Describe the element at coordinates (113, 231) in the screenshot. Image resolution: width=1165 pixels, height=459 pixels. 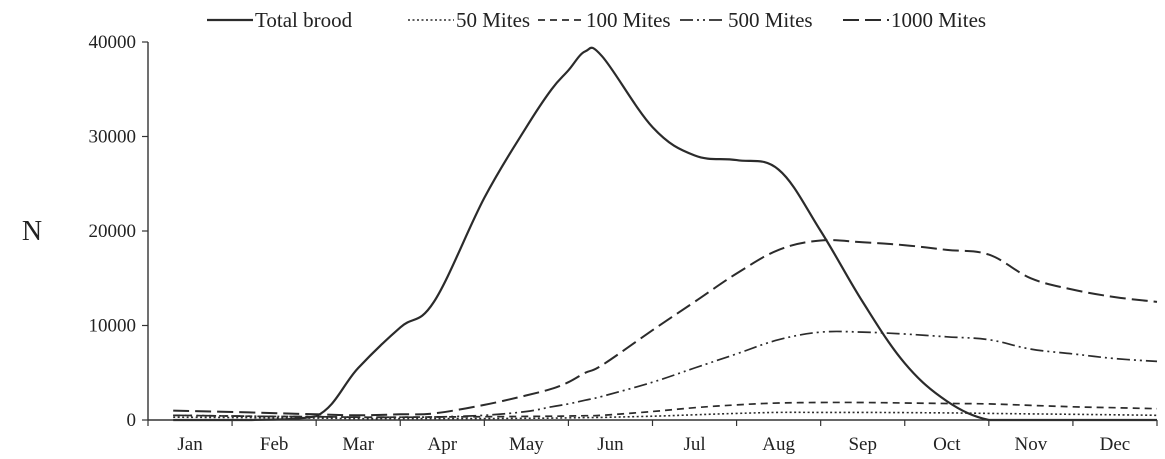
I see `y-tick-label: 20000` at that location.